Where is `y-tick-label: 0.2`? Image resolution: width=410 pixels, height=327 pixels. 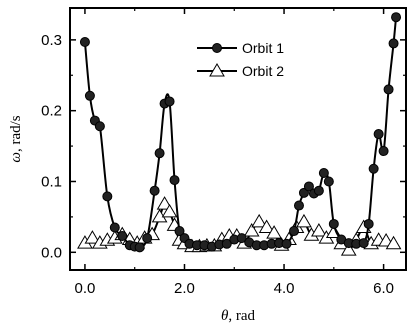 y-tick-label: 0.2 is located at coordinates (51, 111).